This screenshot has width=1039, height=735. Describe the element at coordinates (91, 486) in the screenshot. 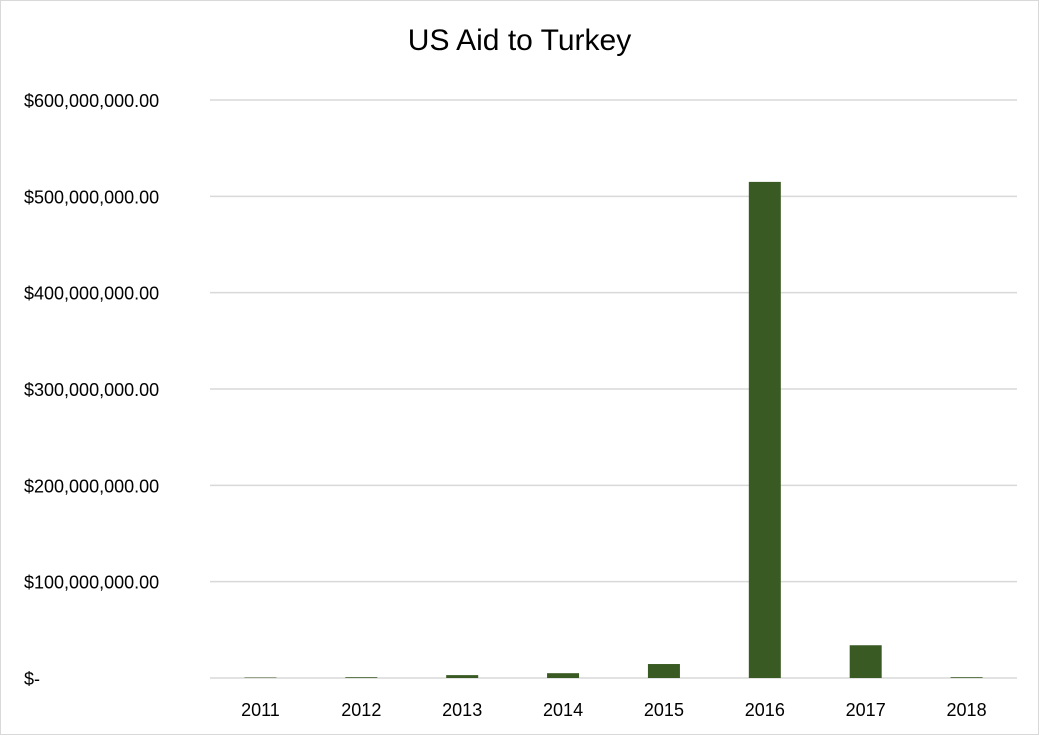

I see `y-tick-label: $200,000,000.00` at that location.